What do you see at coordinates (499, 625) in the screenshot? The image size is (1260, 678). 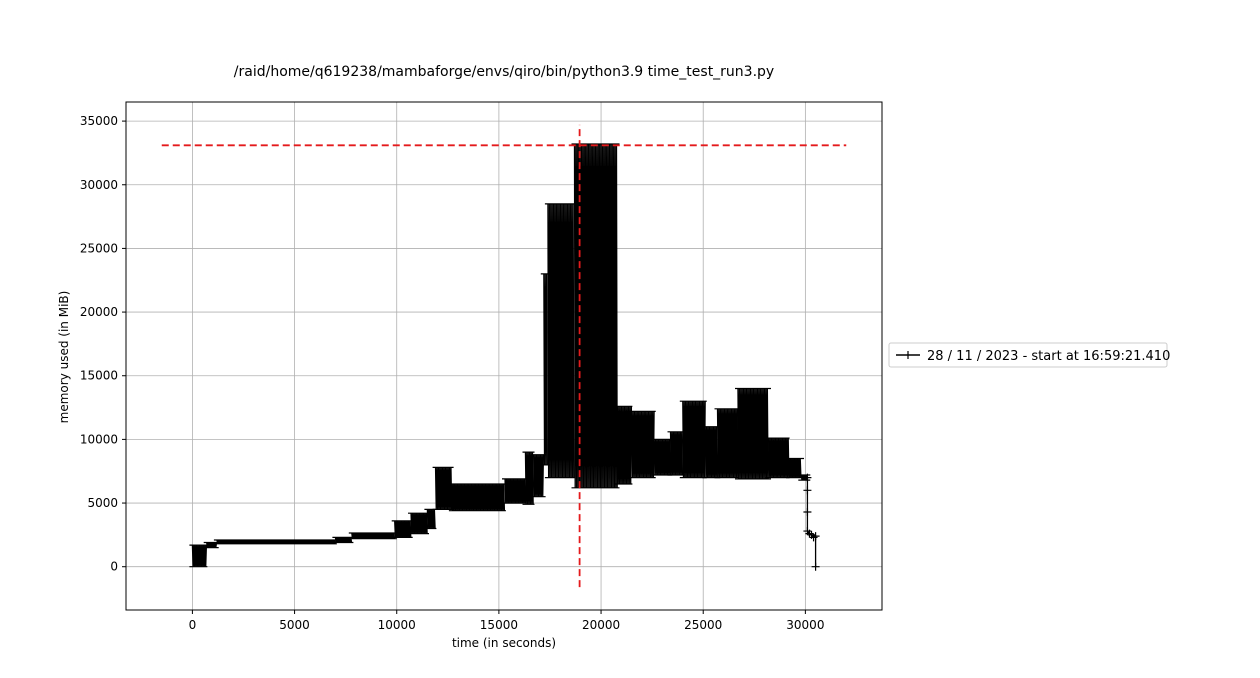 I see `x-tick-label: 15000` at bounding box center [499, 625].